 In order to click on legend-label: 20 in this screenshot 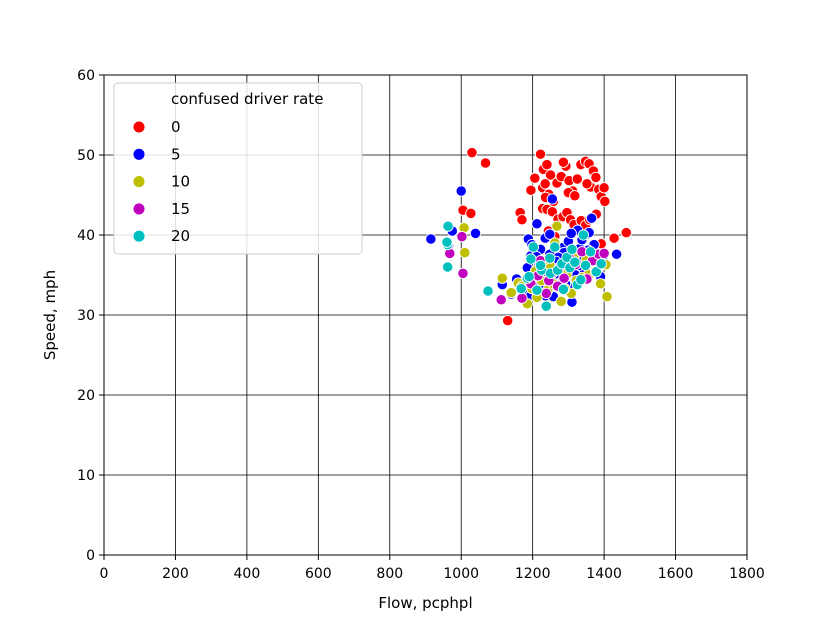, I will do `click(180, 236)`.